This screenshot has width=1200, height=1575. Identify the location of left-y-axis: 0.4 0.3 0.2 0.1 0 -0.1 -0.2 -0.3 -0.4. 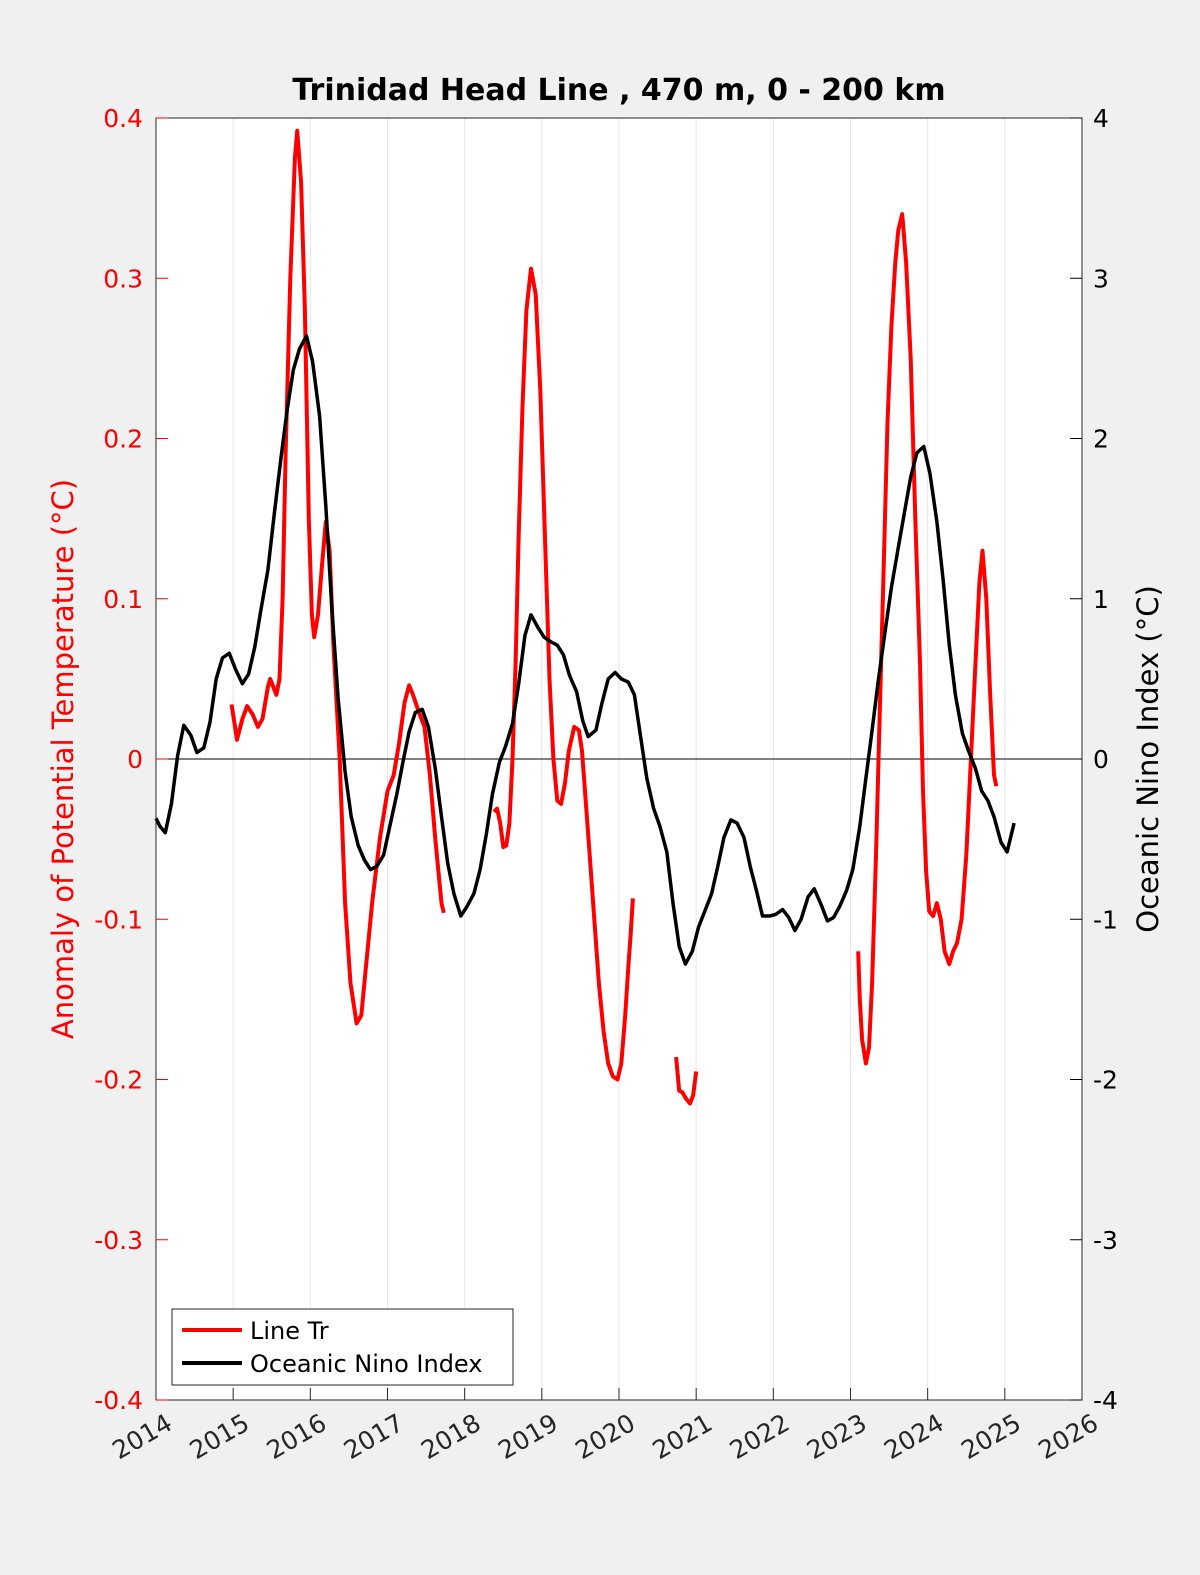
(131, 759).